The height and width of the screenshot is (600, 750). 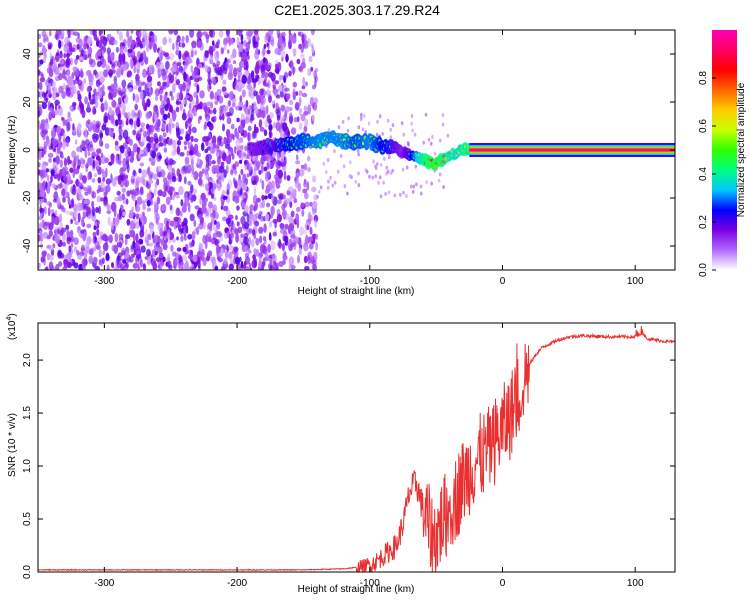 I want to click on colorbar-gradient, so click(x=724, y=150).